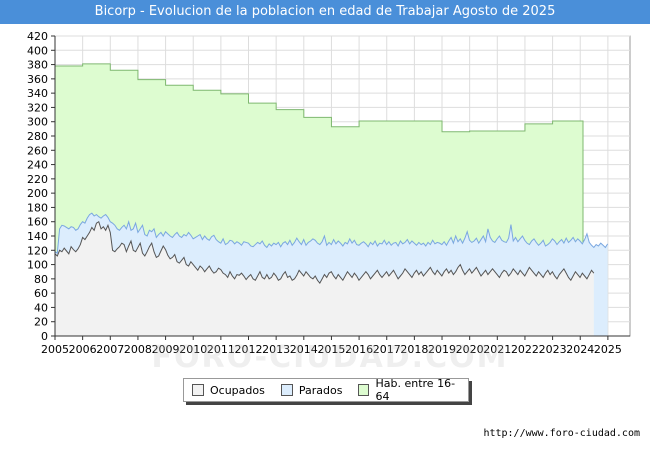 This screenshot has width=650, height=450. What do you see at coordinates (198, 390) in the screenshot?
I see `legend-swatch-ocupados` at bounding box center [198, 390].